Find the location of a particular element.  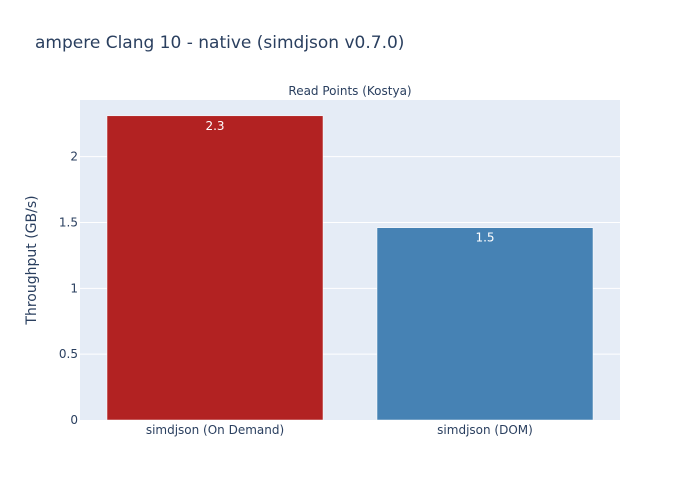

y-tick-label: 1 is located at coordinates (74, 288).